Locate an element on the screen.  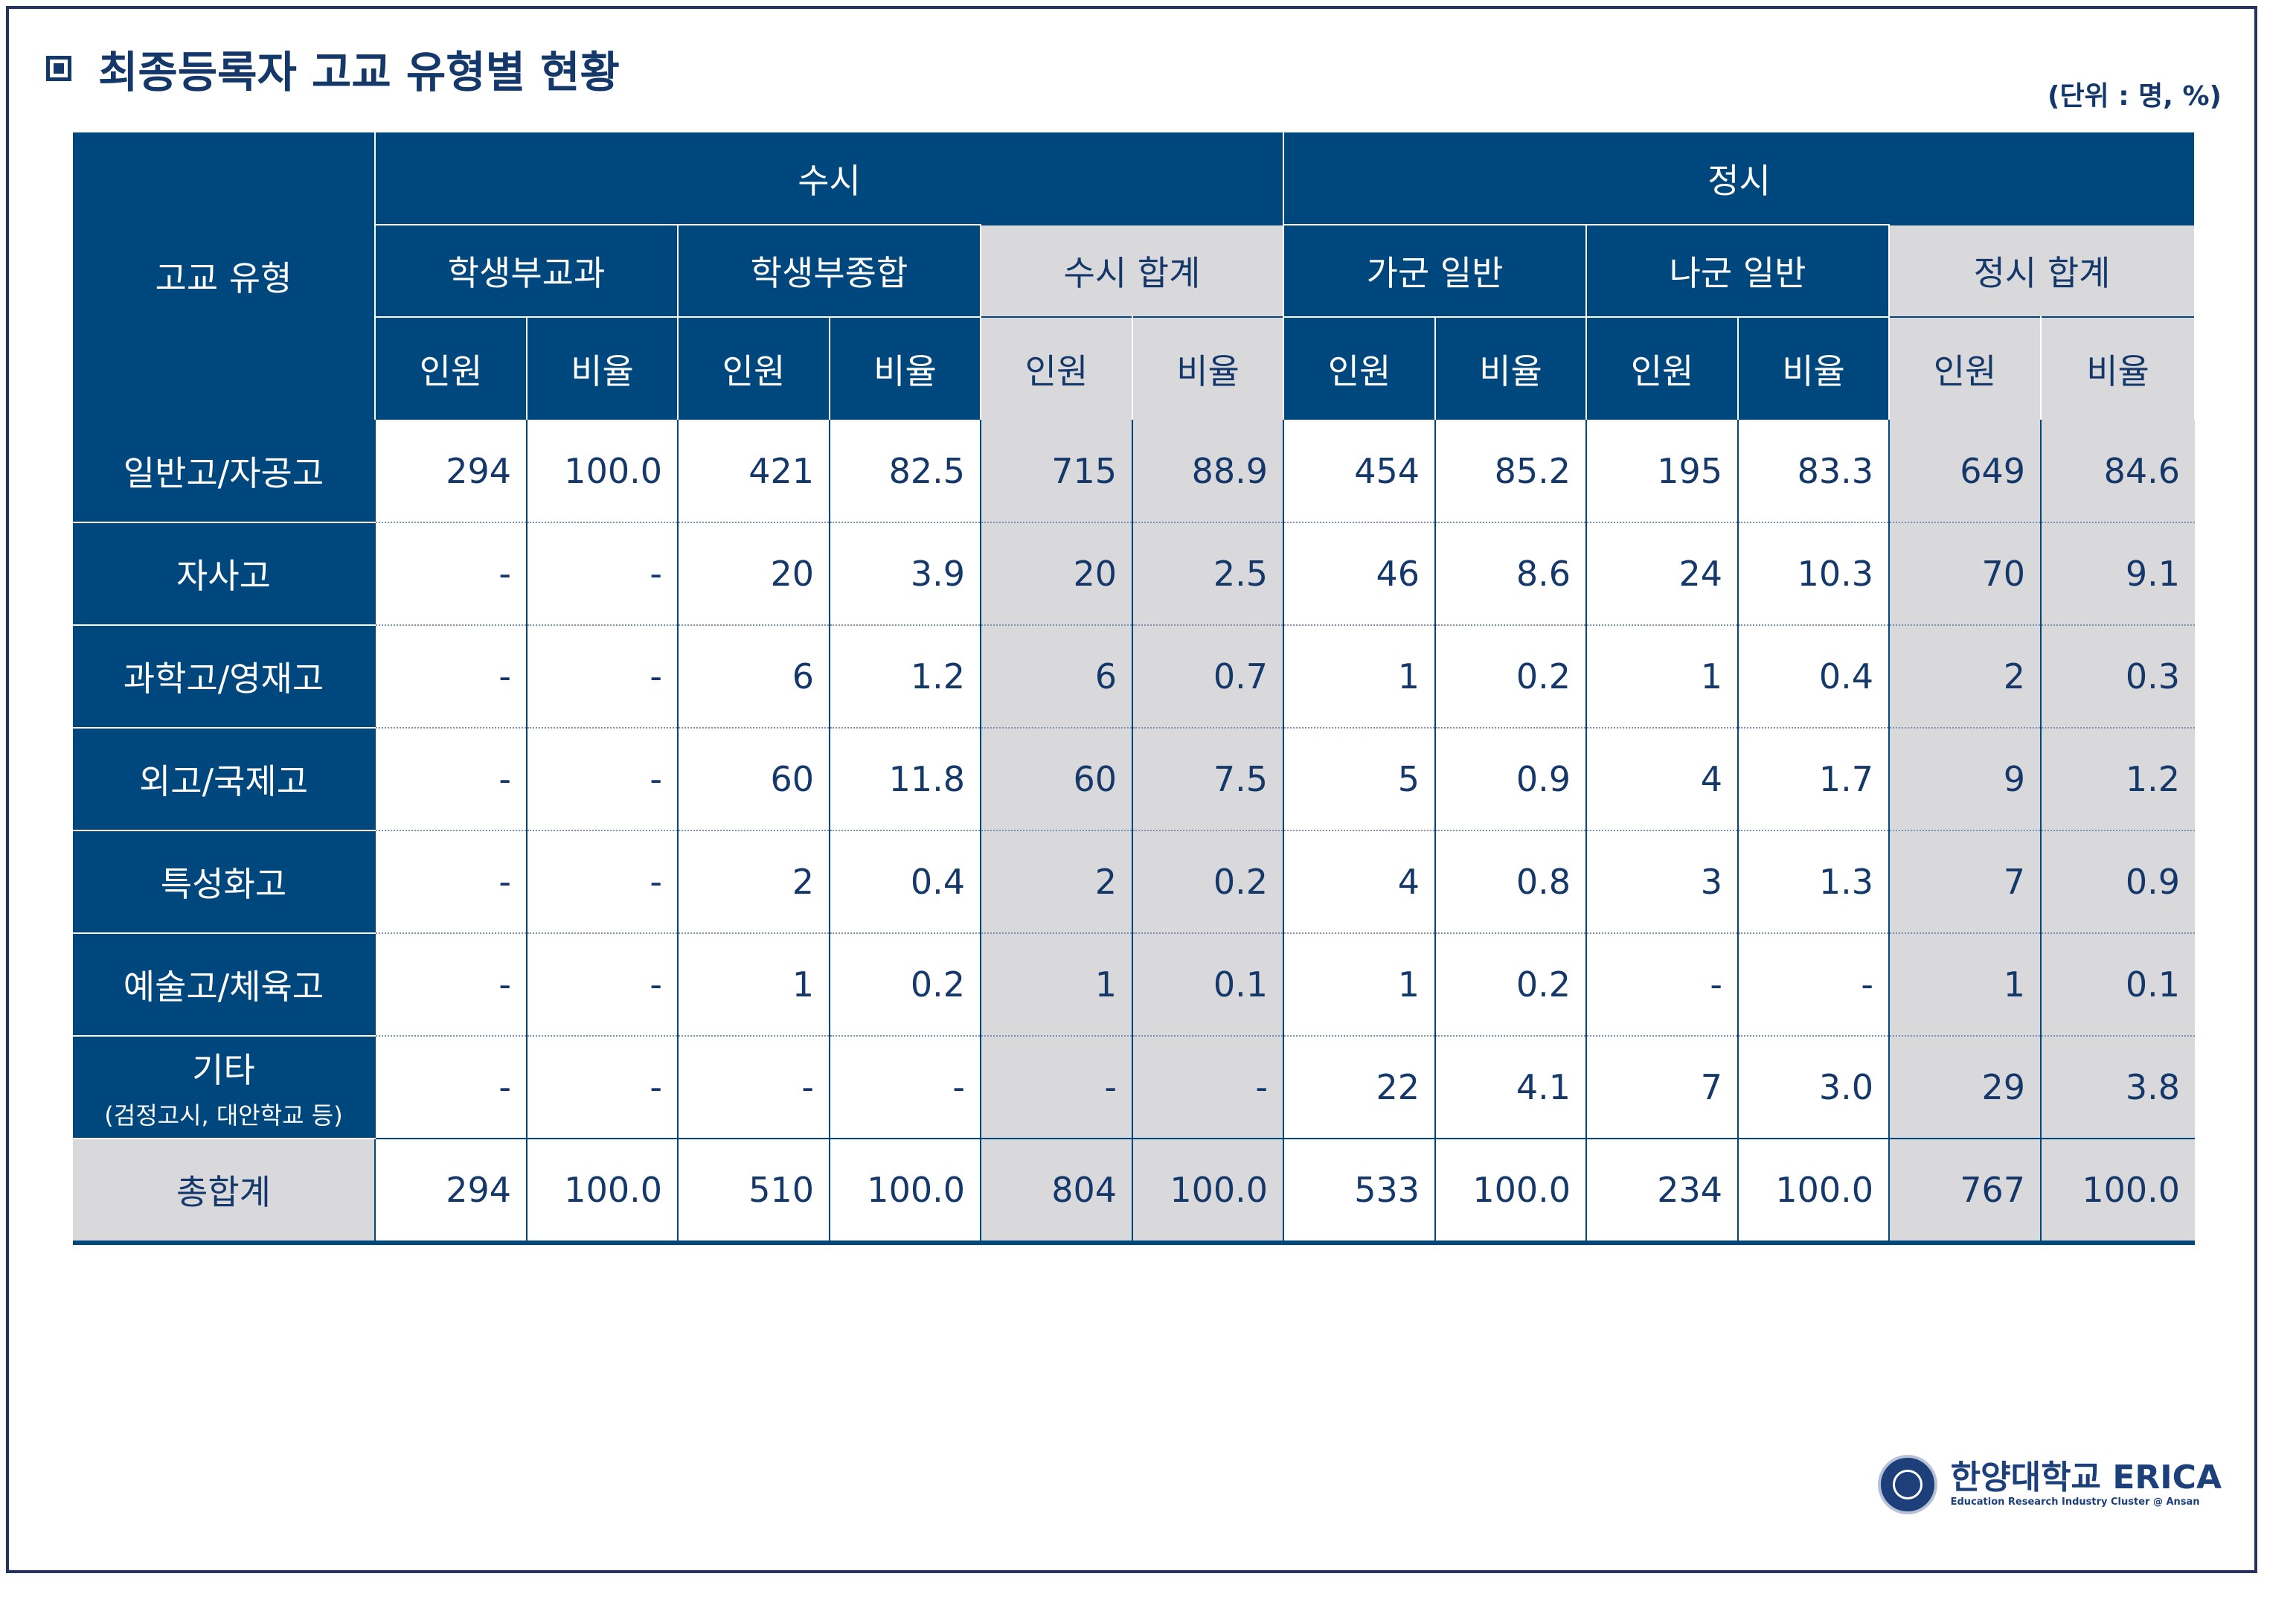
header-jeongsi-total: 정시 합계 is located at coordinates (2042, 270).